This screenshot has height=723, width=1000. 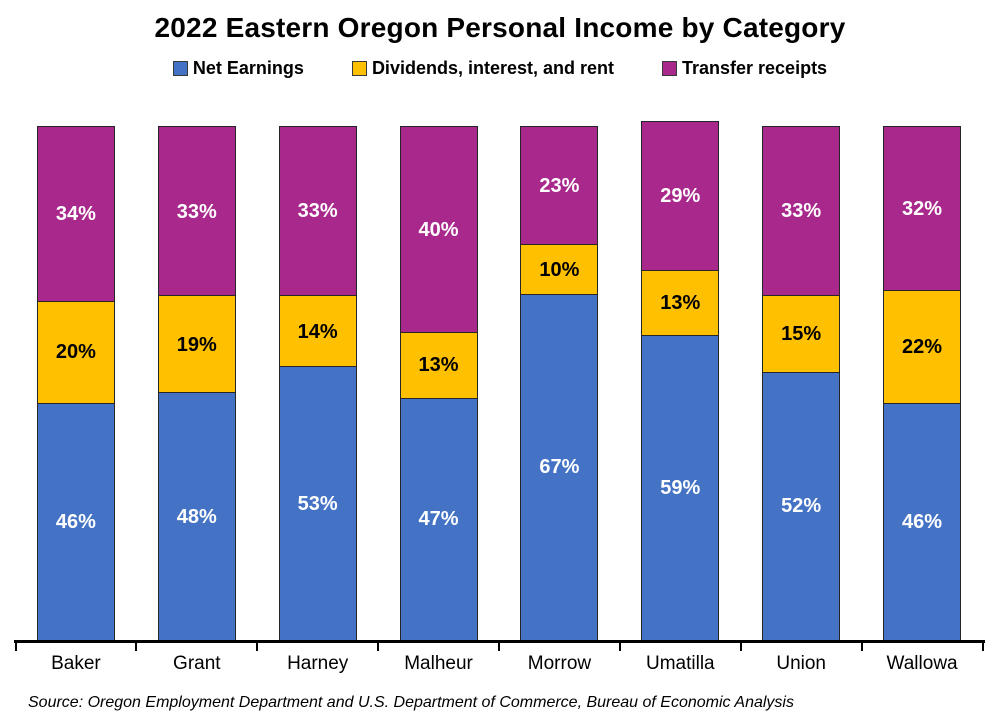 I want to click on bar-segment-harney-net-earnings: 53%, so click(x=317, y=503).